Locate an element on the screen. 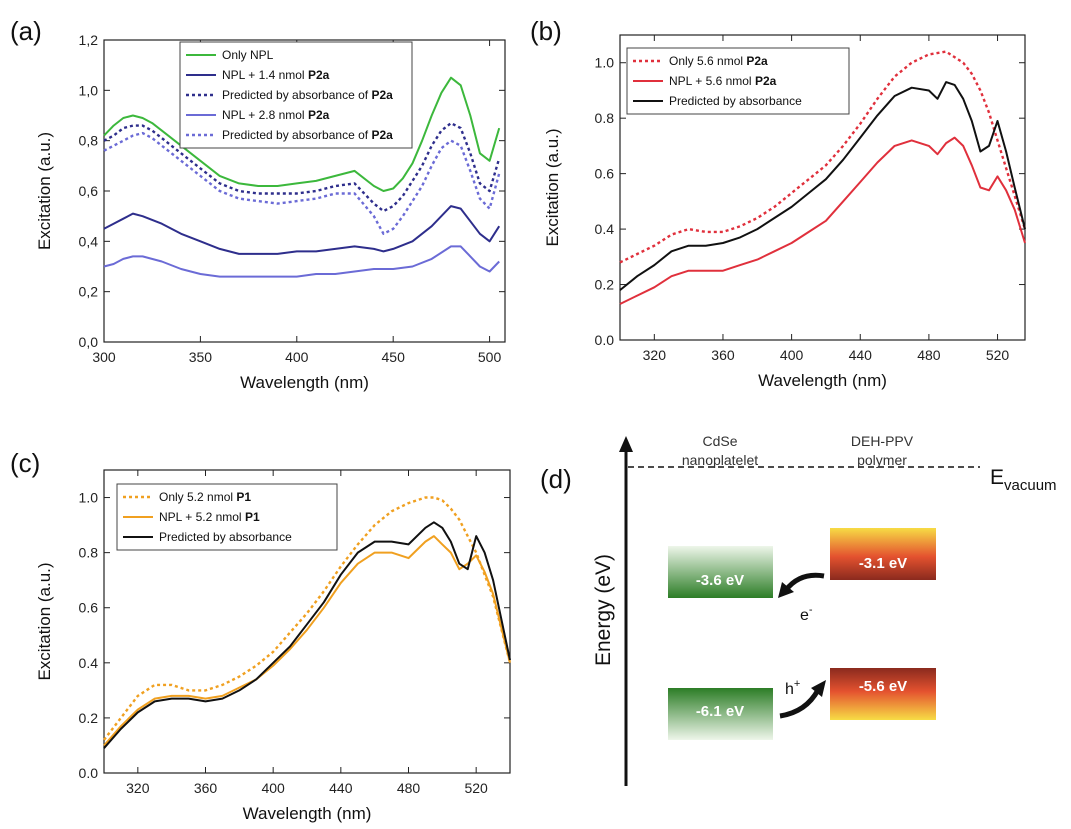 This screenshot has height=829, width=1071. polymer-homo-label: -5.6 eV is located at coordinates (883, 686).